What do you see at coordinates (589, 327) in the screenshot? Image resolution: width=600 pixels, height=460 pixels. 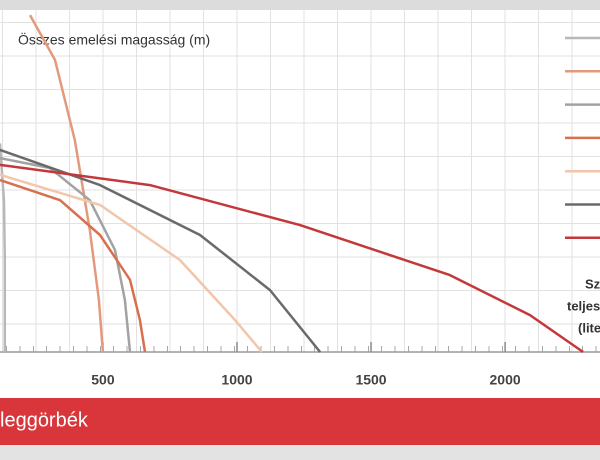 I see `x-axis-label: (lite` at bounding box center [589, 327].